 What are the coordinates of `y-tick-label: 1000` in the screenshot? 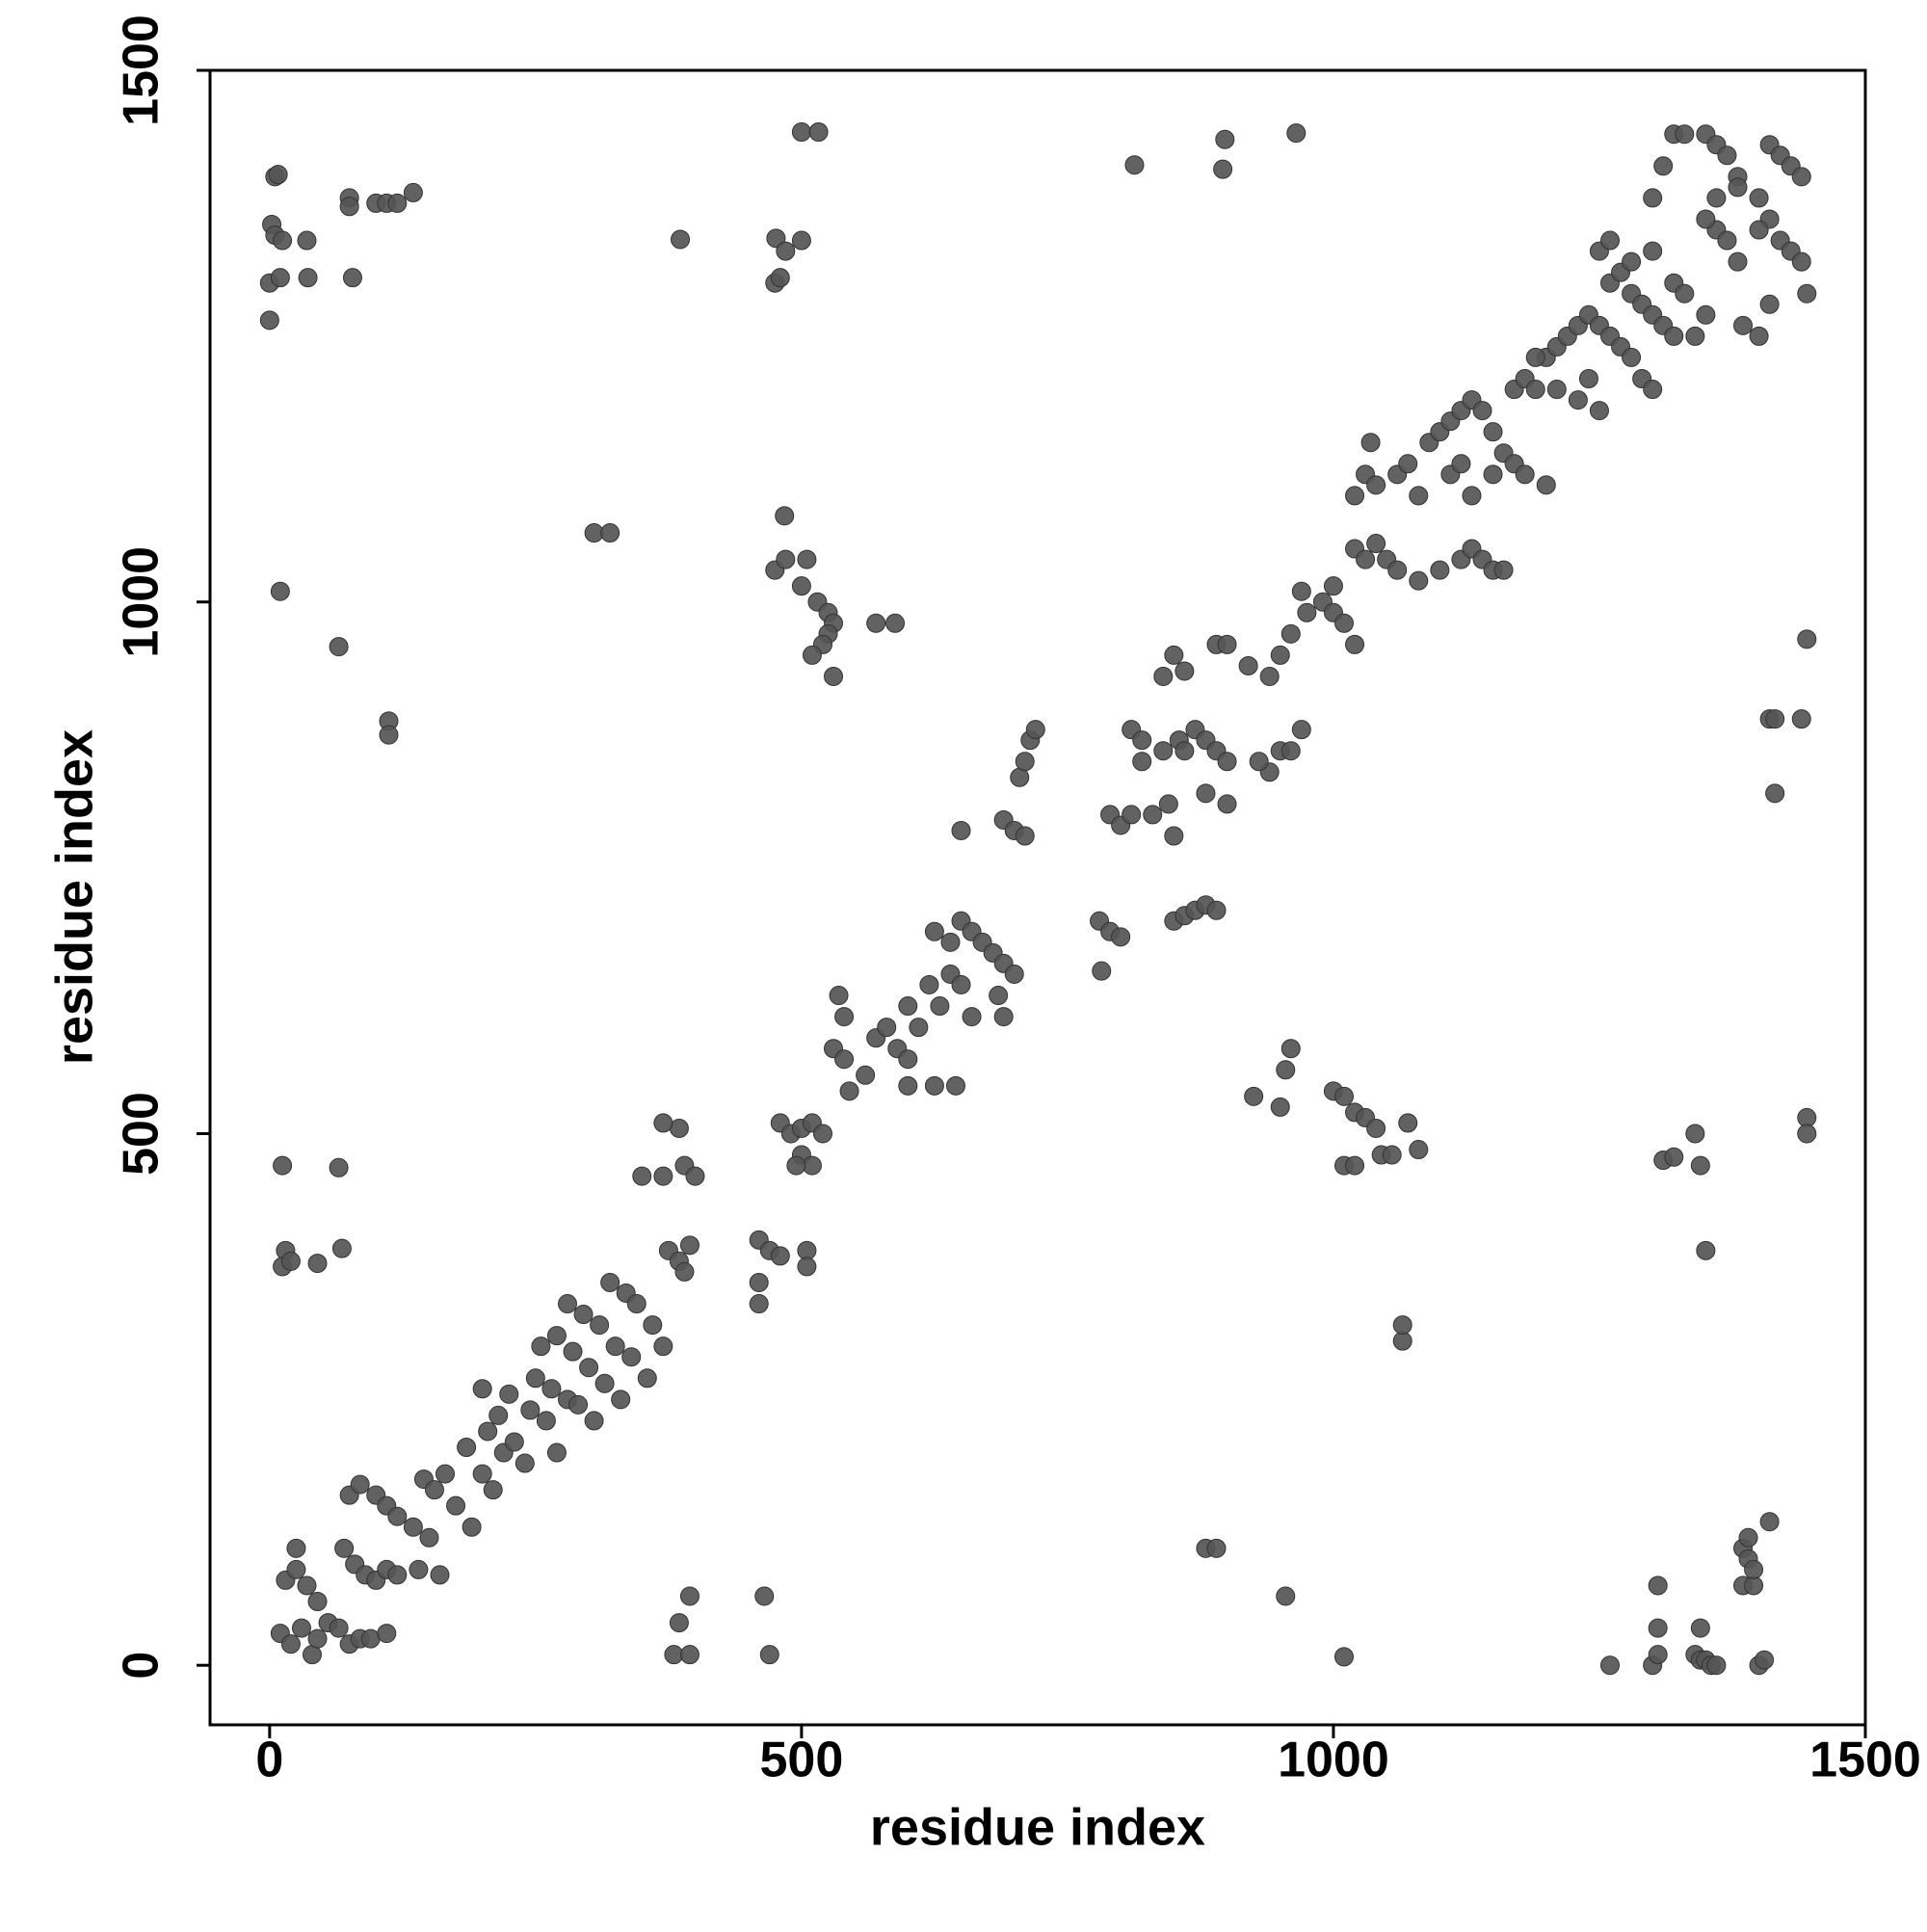 It's located at (142, 602).